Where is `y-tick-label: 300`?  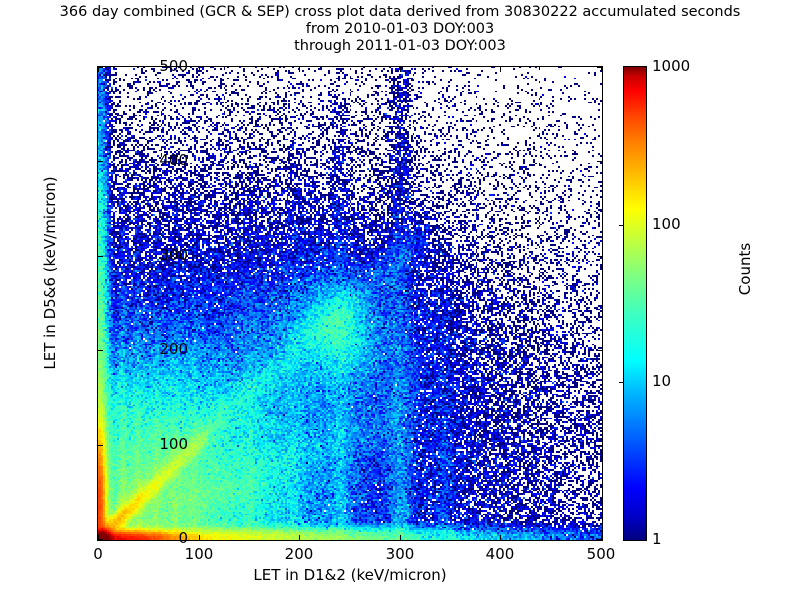 y-tick-label: 300 is located at coordinates (173, 255).